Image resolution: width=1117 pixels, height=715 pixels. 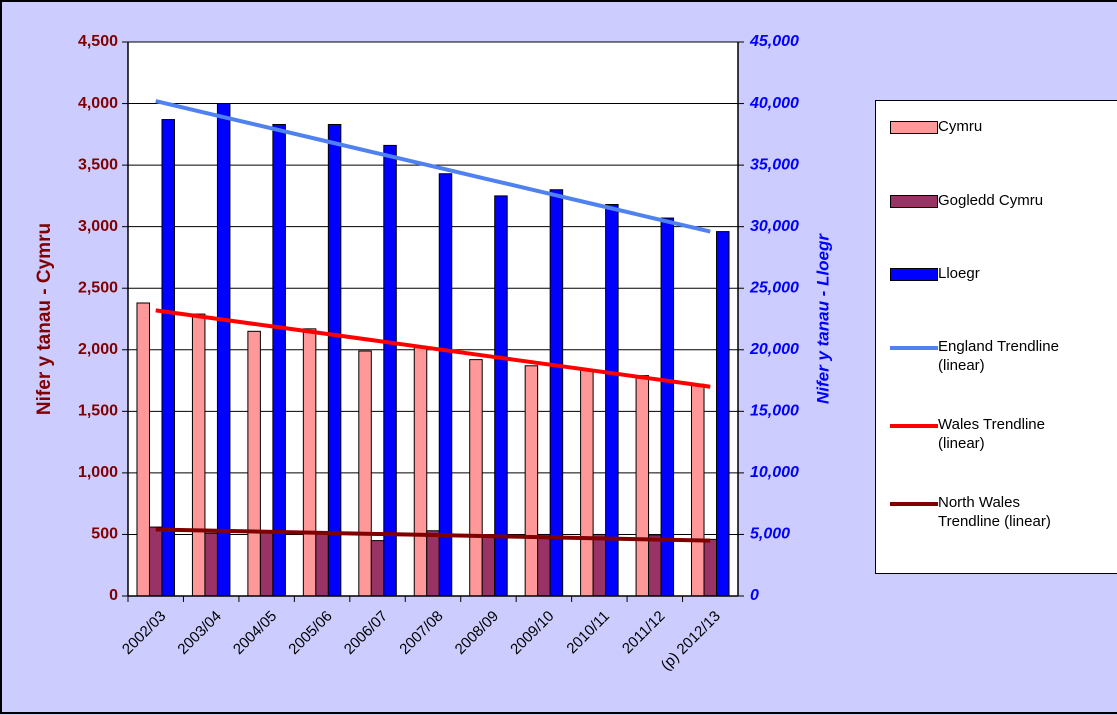 What do you see at coordinates (98, 349) in the screenshot?
I see `y-tick-label: 2,000` at bounding box center [98, 349].